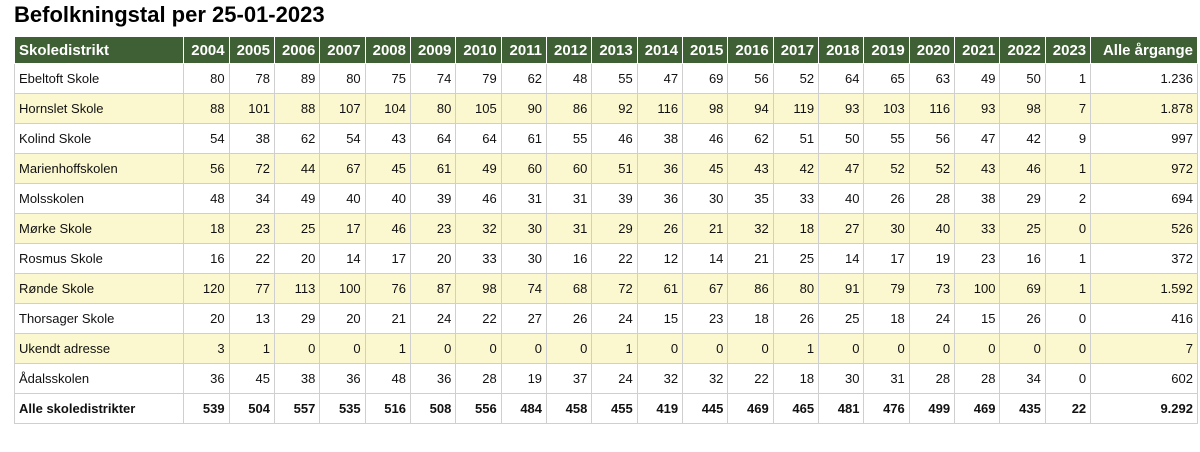 This screenshot has height=452, width=1200. What do you see at coordinates (297, 228) in the screenshot?
I see `year-count-cell: 25` at bounding box center [297, 228].